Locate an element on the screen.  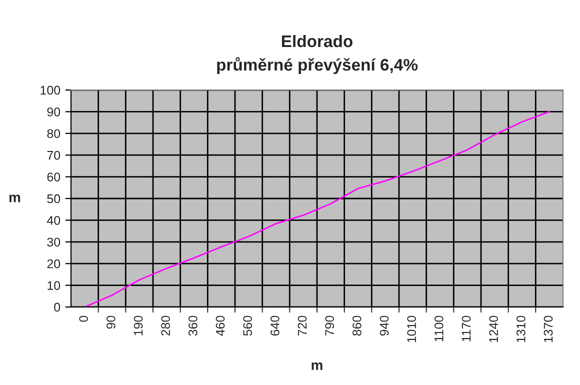
x-tick-label: 190 is located at coordinates (138, 326).